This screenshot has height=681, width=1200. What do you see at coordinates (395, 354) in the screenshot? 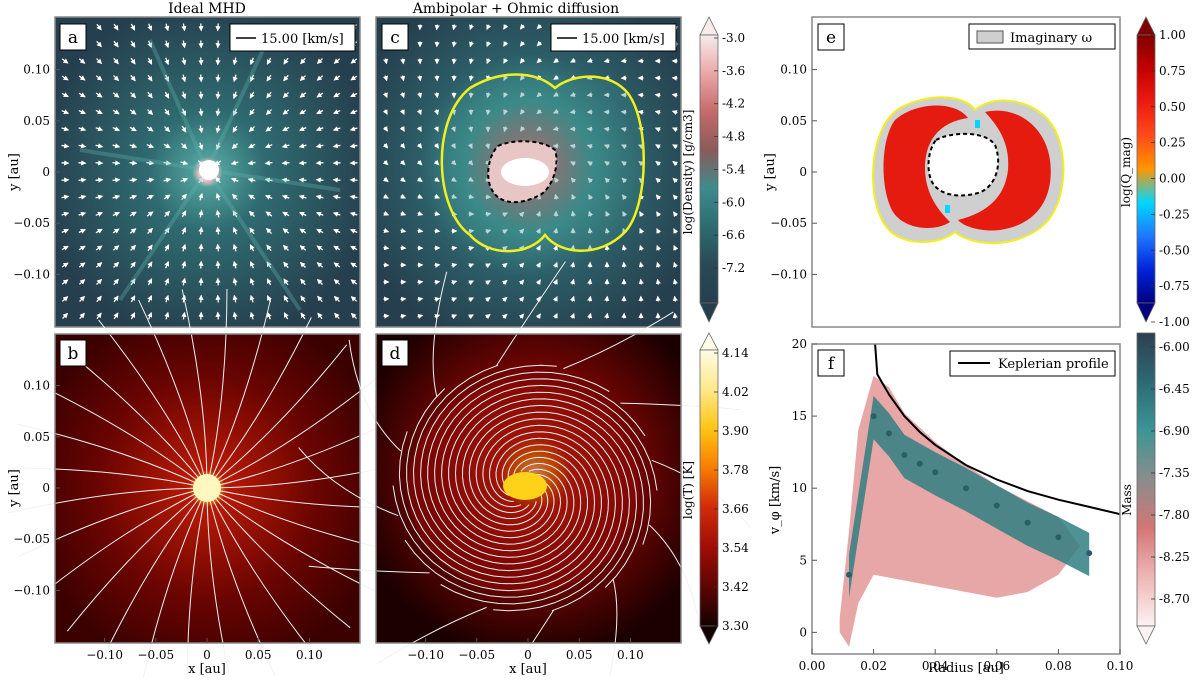
I see `panel-d-label: d` at bounding box center [395, 354].